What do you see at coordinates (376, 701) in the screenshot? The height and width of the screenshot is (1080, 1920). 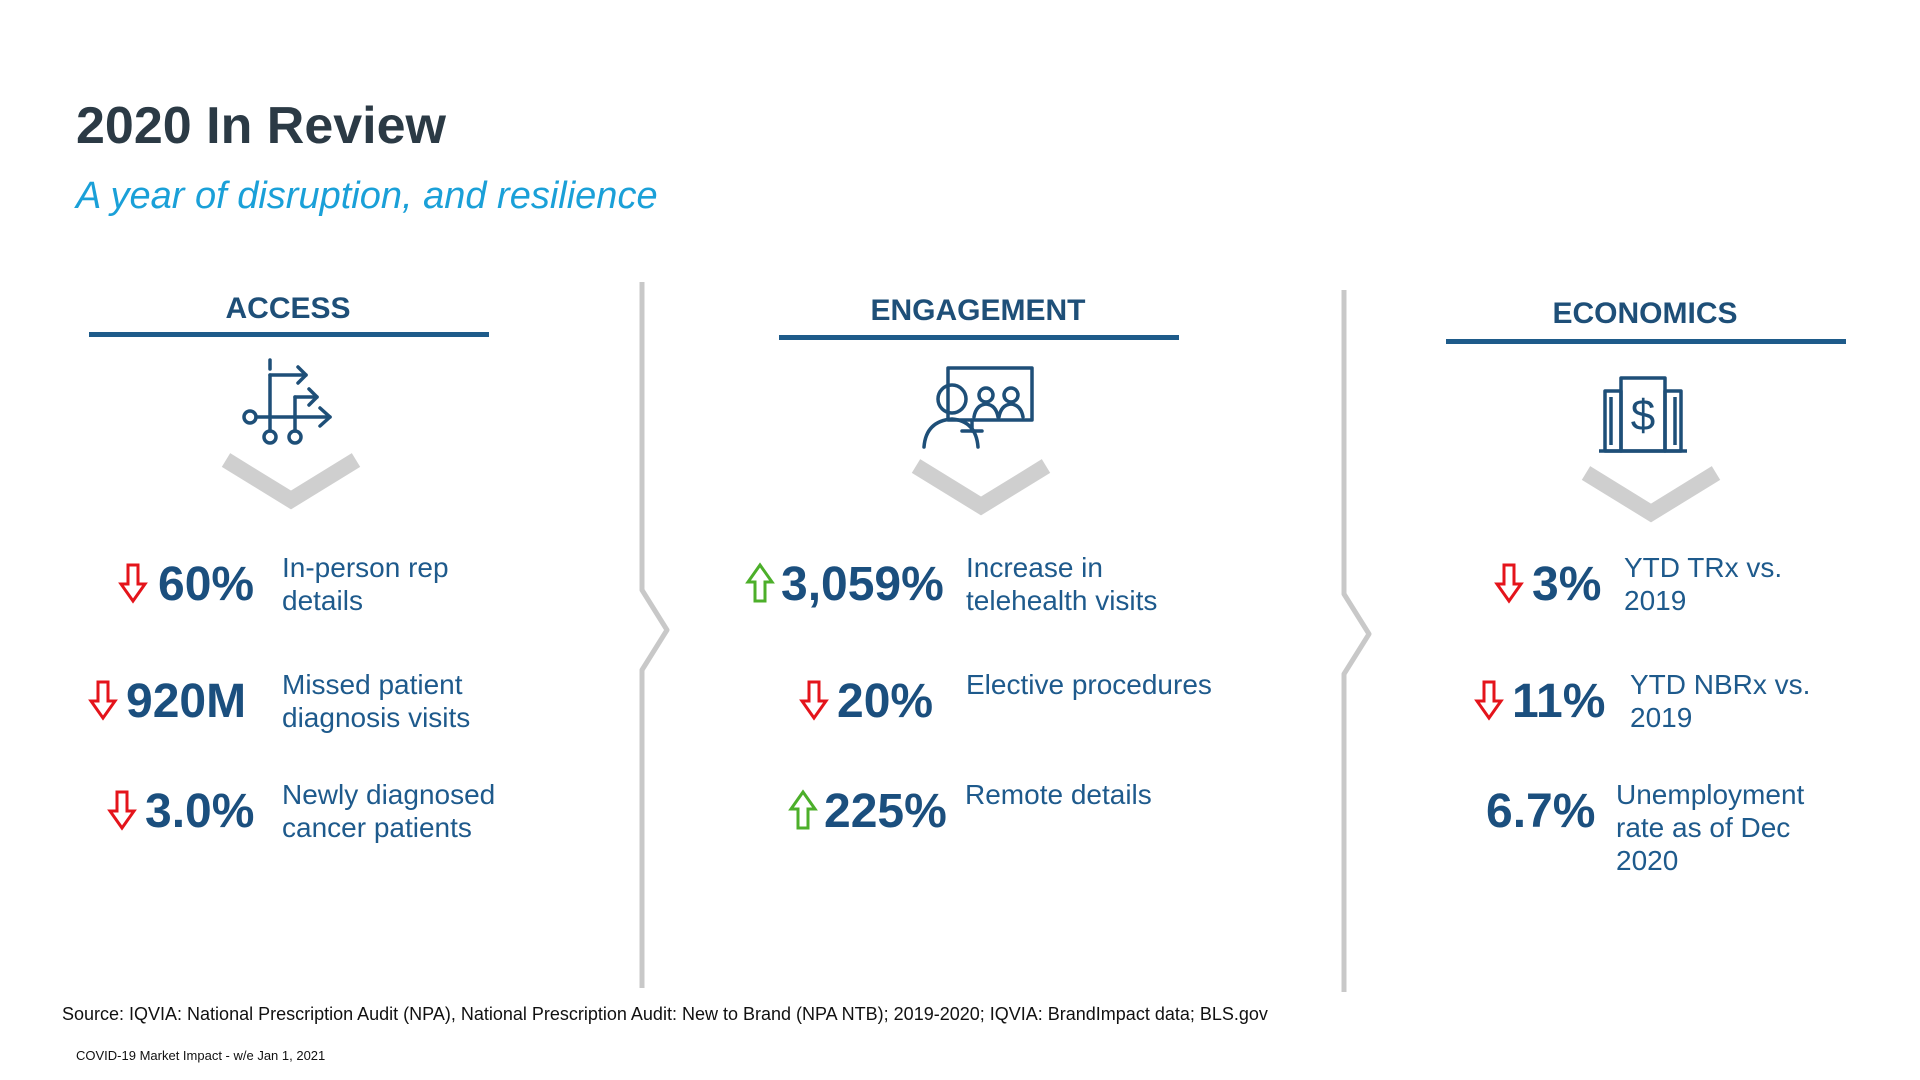 I see `stat-description: Missed patient diagnosis visits` at bounding box center [376, 701].